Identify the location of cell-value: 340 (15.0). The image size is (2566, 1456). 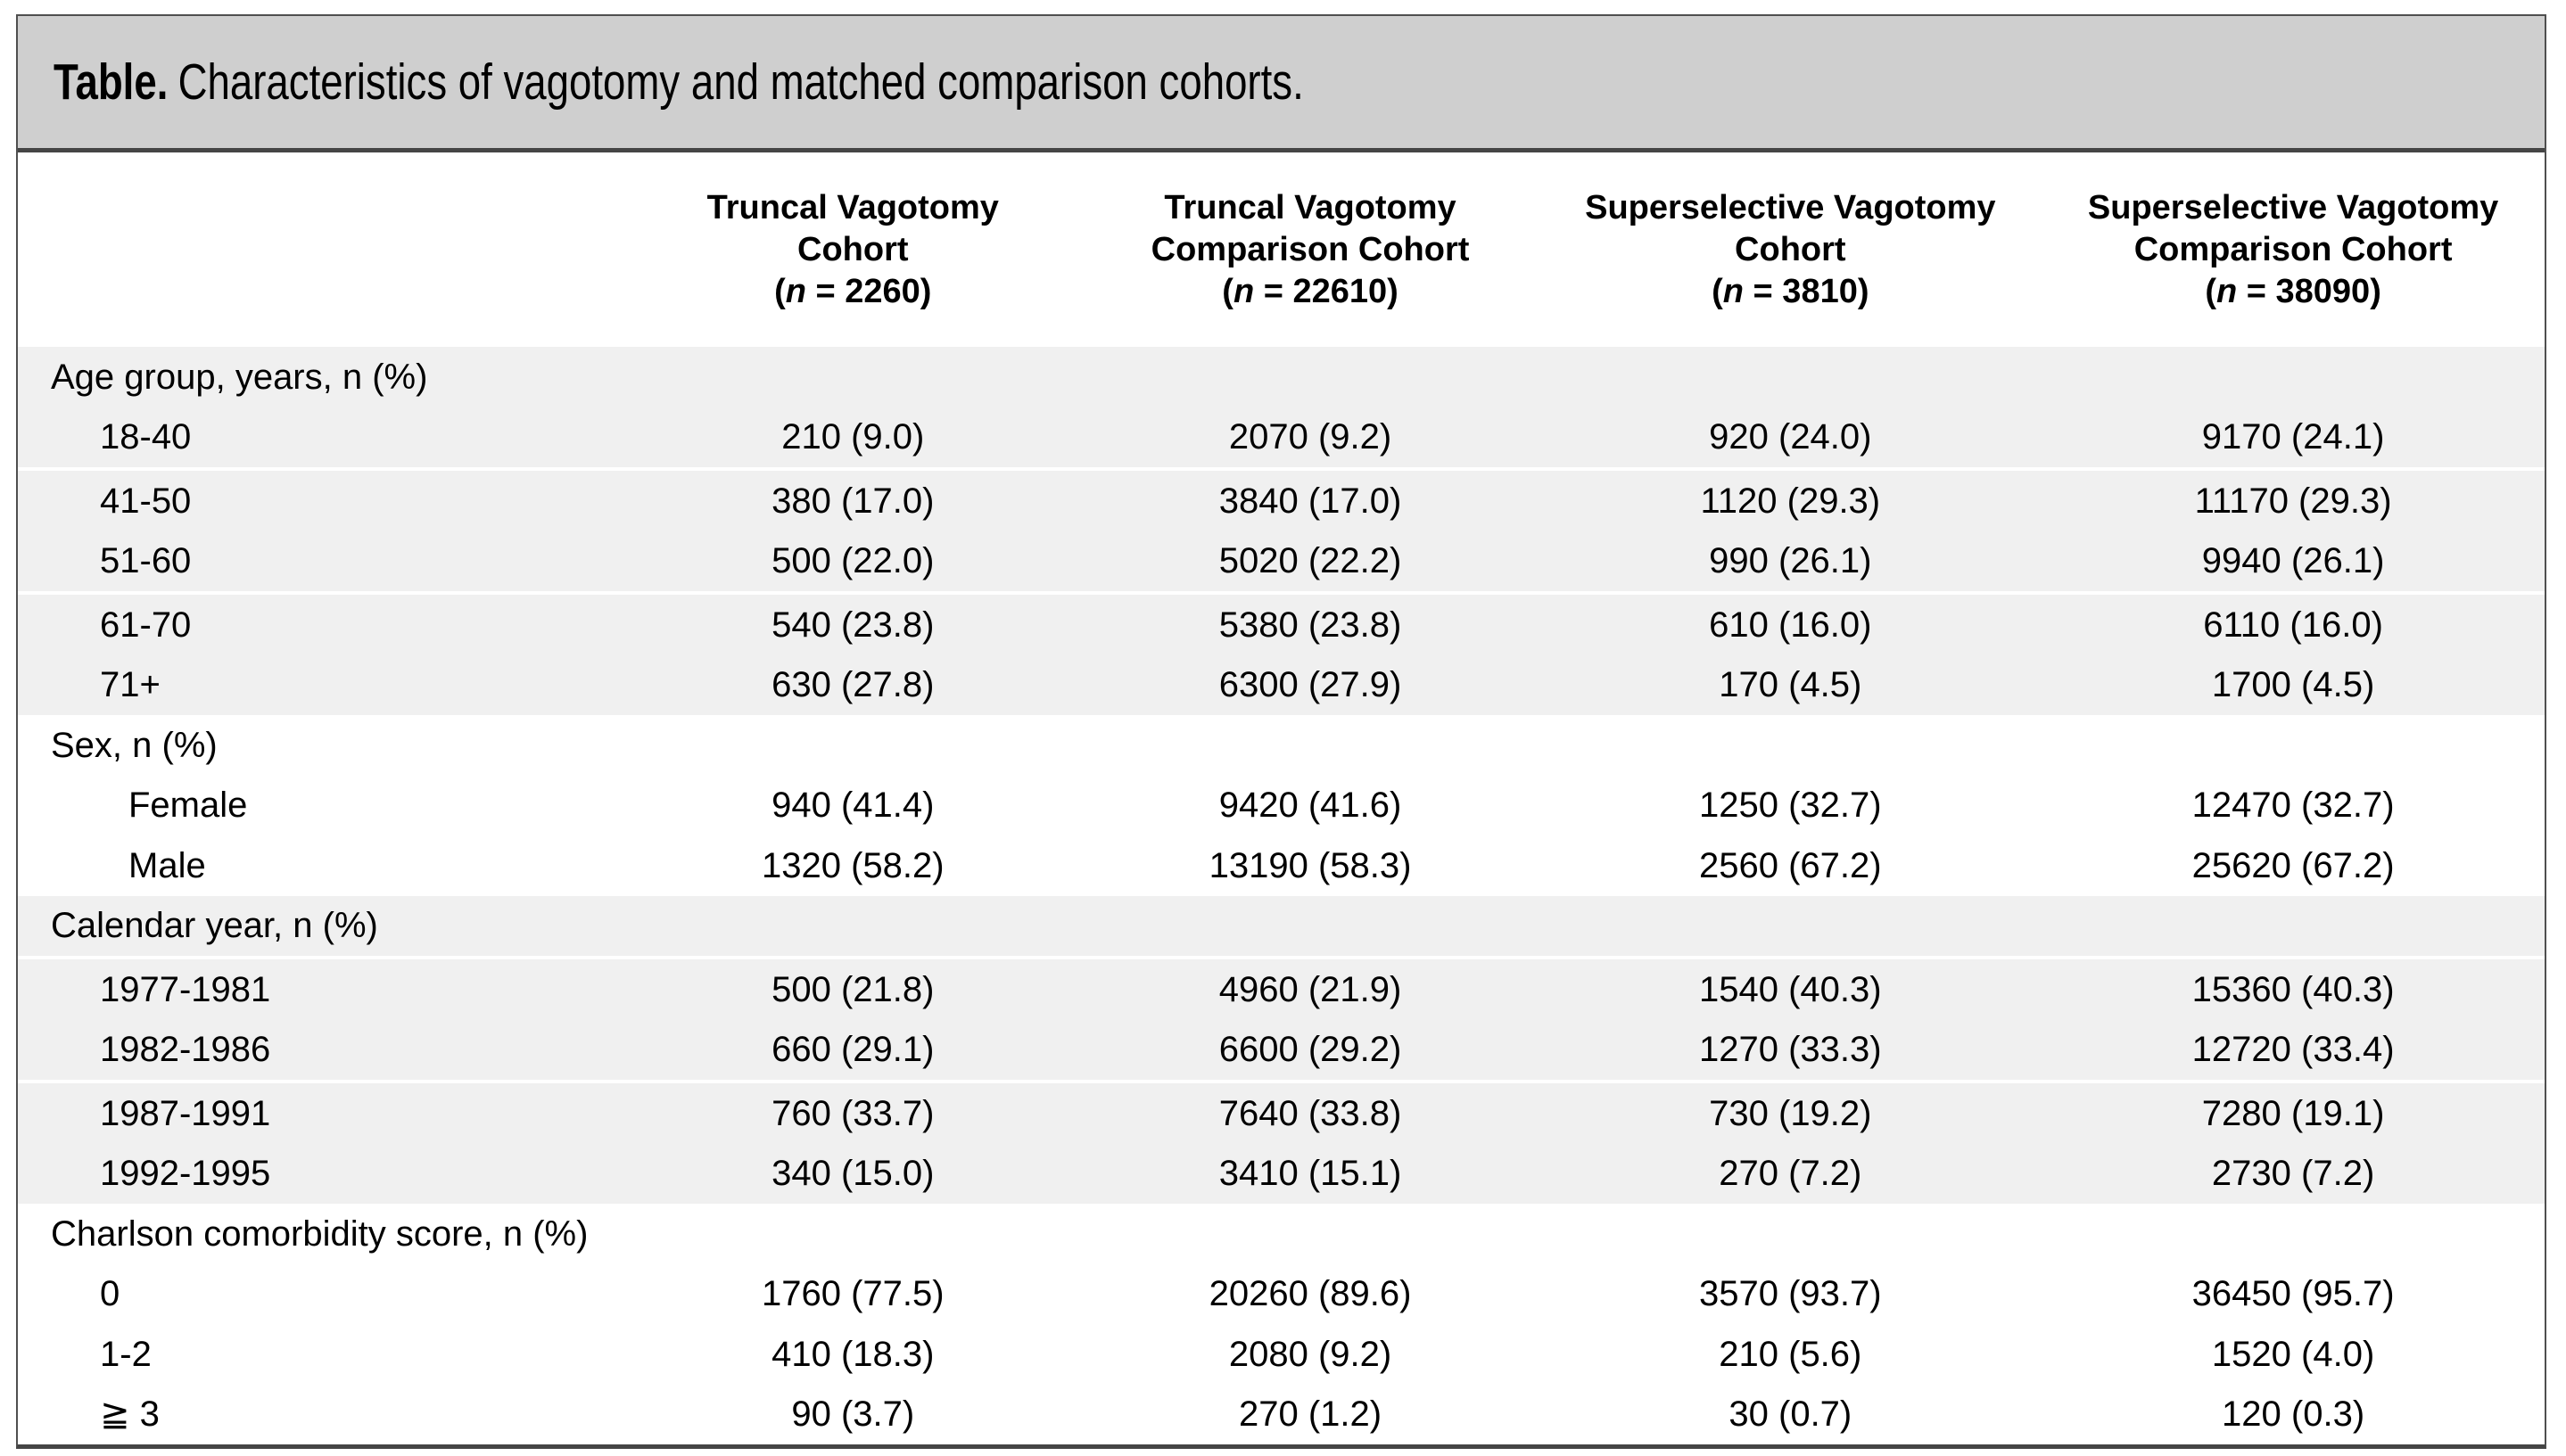
(852, 1173).